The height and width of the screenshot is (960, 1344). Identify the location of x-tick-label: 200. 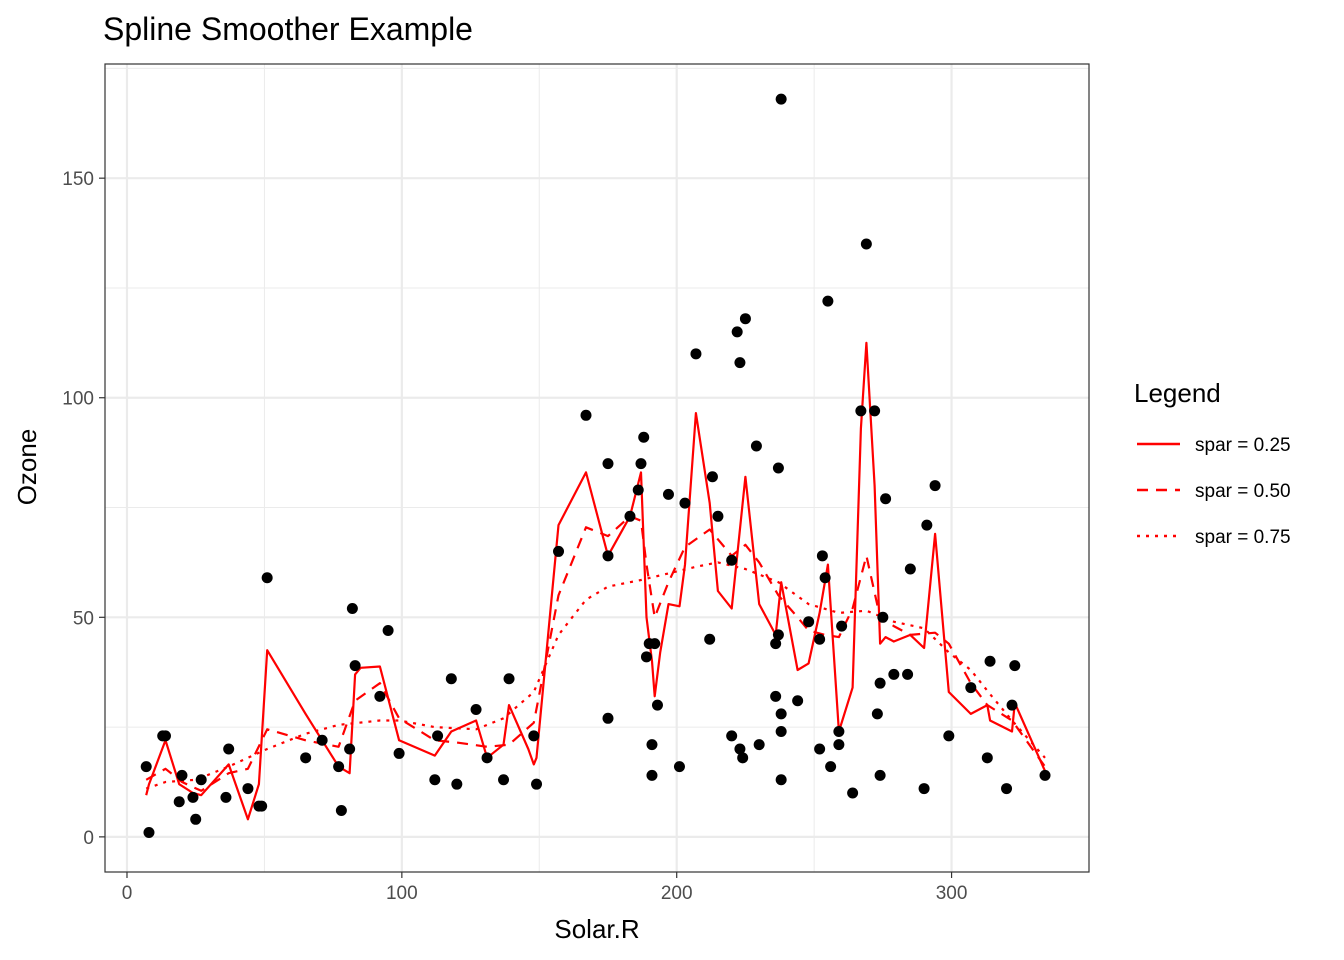
(677, 893).